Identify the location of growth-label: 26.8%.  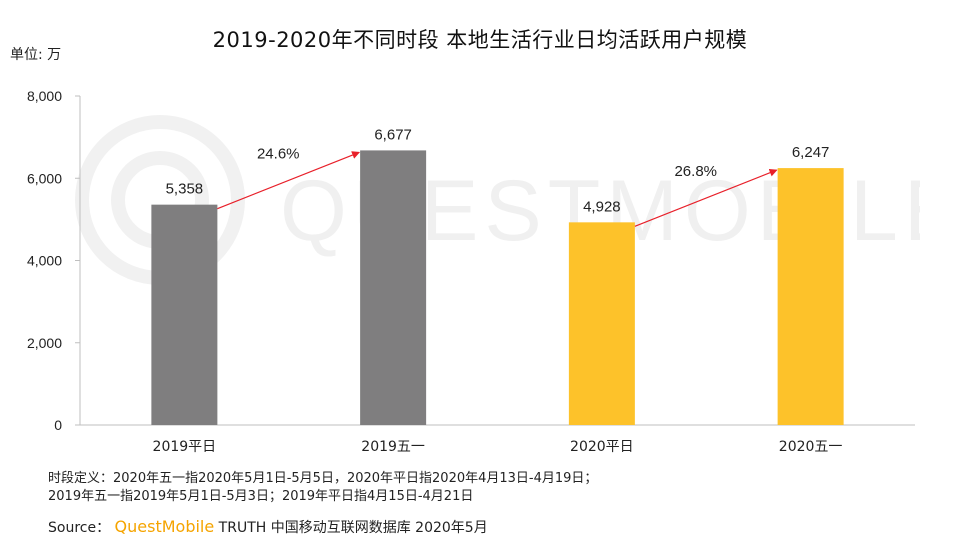
(695, 171).